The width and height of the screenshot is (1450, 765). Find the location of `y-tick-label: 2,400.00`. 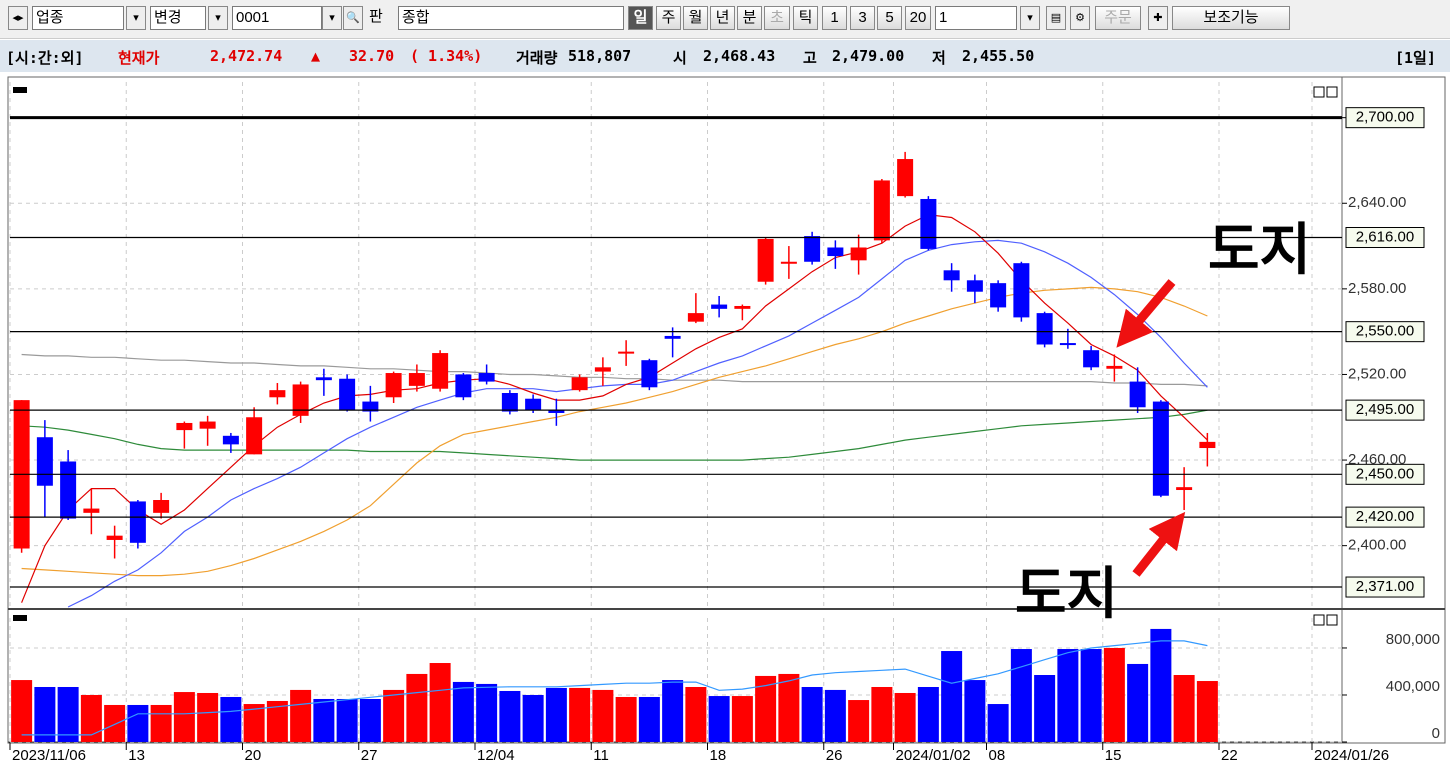

y-tick-label: 2,400.00 is located at coordinates (1377, 545).